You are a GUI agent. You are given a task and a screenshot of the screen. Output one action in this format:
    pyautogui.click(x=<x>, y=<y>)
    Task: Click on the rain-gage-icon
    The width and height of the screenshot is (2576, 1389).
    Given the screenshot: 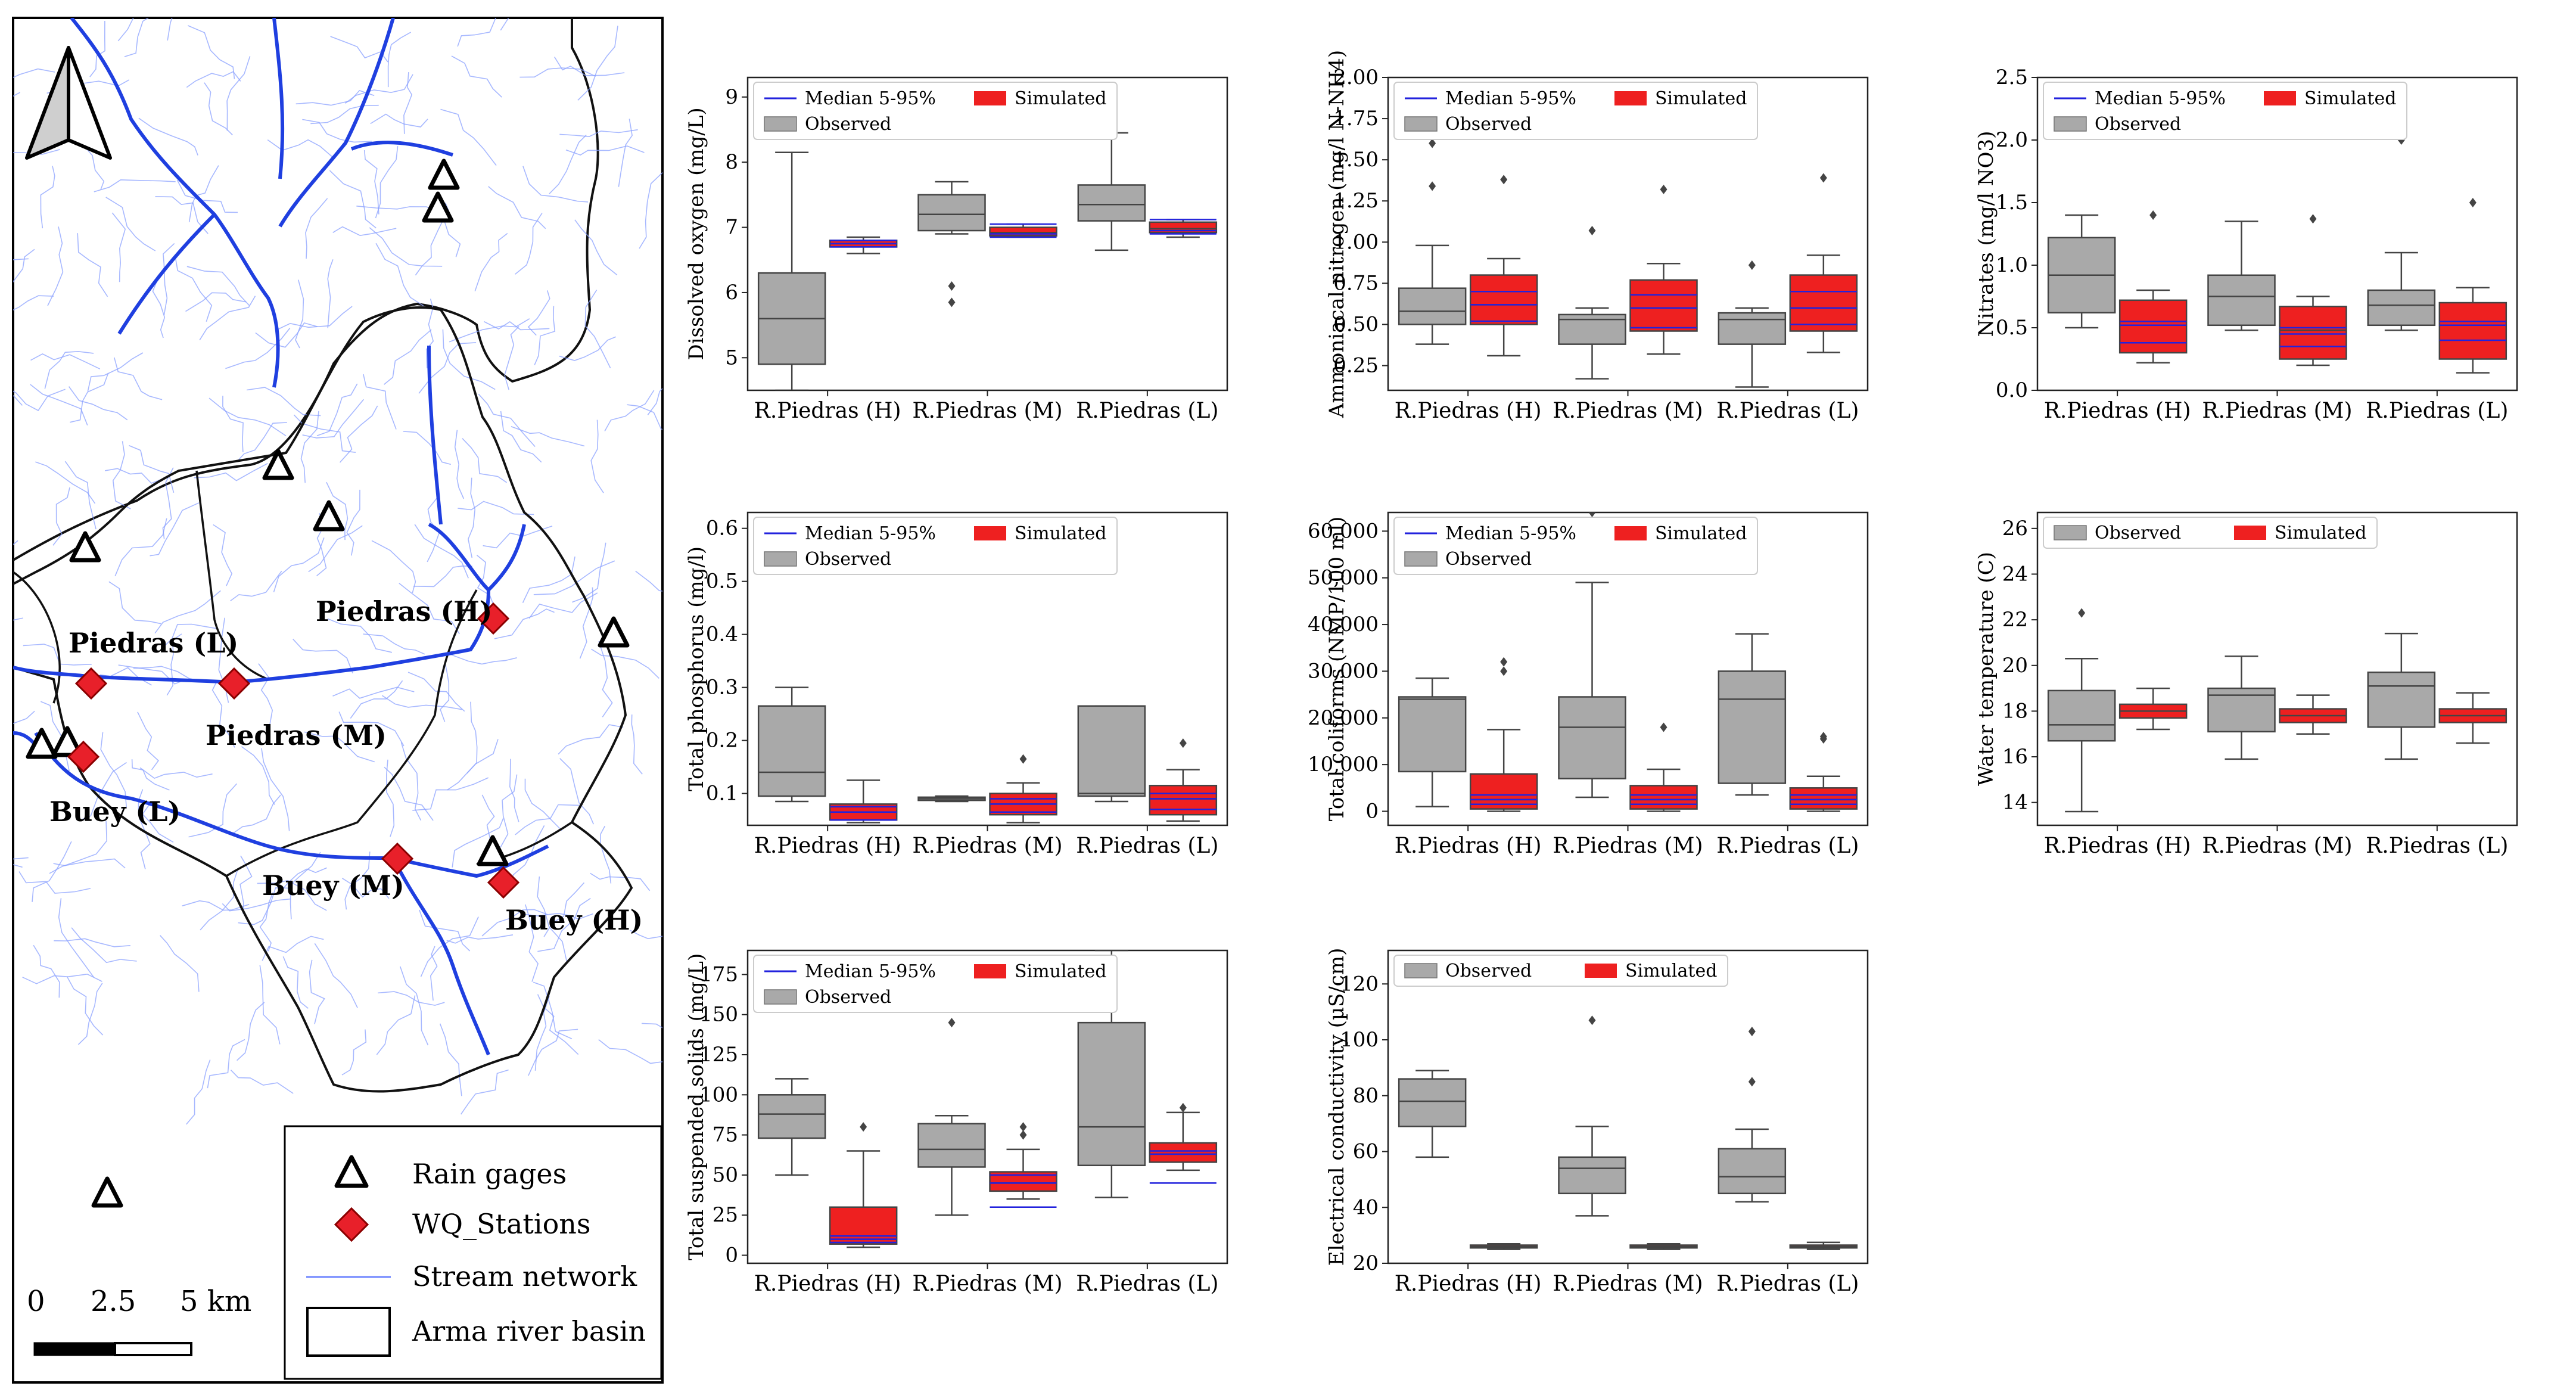 What is the action you would take?
    pyautogui.click(x=438, y=207)
    